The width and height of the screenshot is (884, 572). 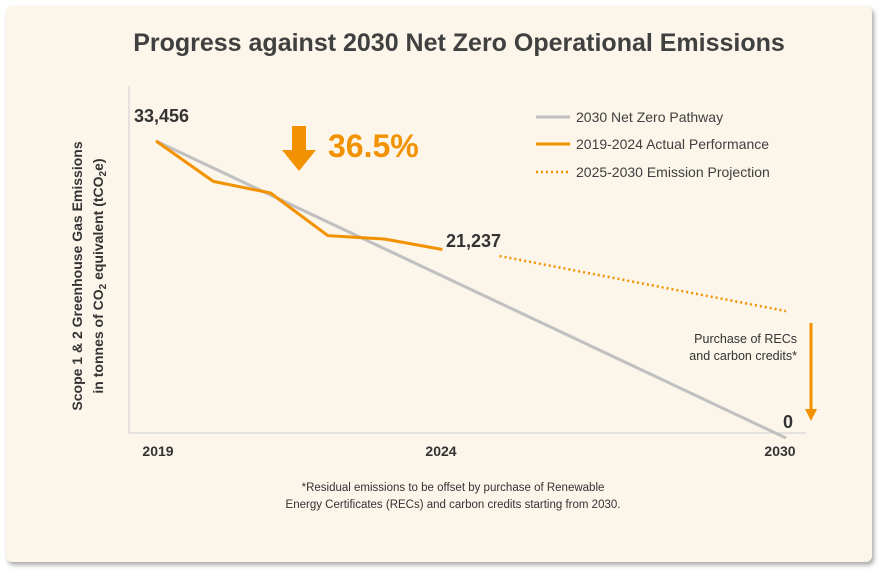 I want to click on series-line-actual, so click(x=299, y=195).